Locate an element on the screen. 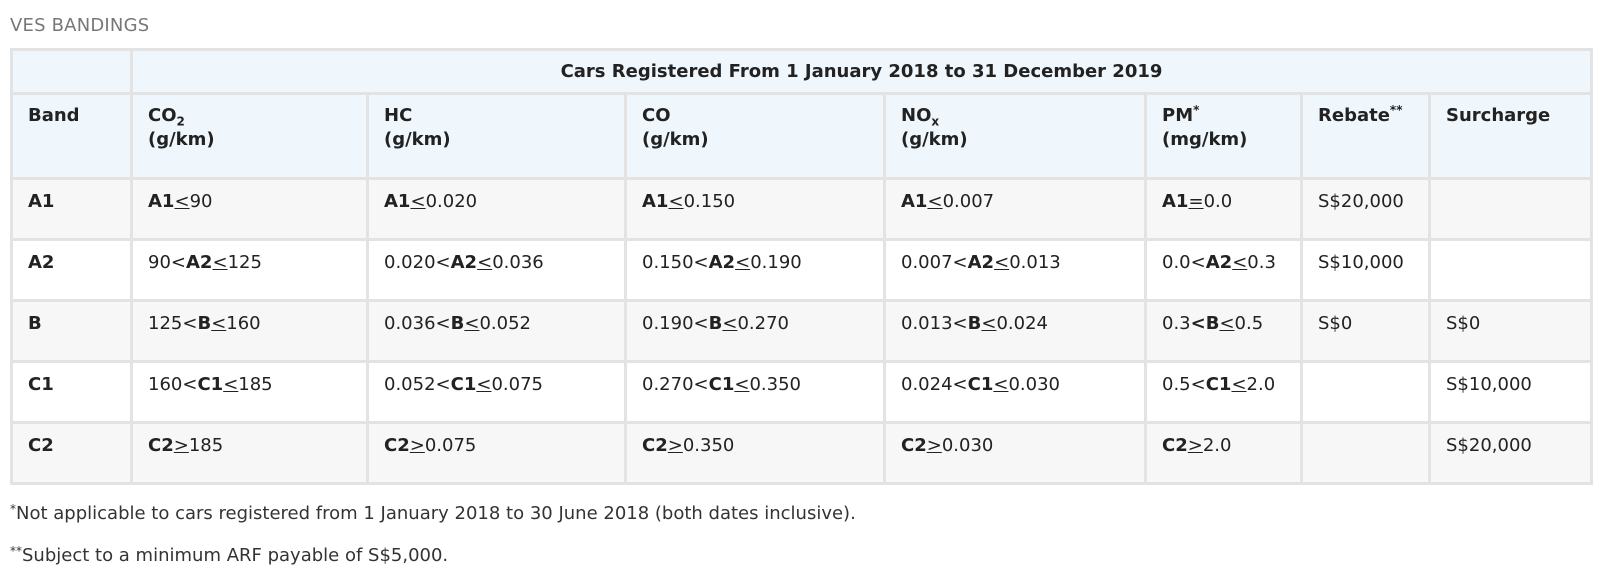 Image resolution: width=1600 pixels, height=584 pixels. hc-range-op: > is located at coordinates (417, 445).